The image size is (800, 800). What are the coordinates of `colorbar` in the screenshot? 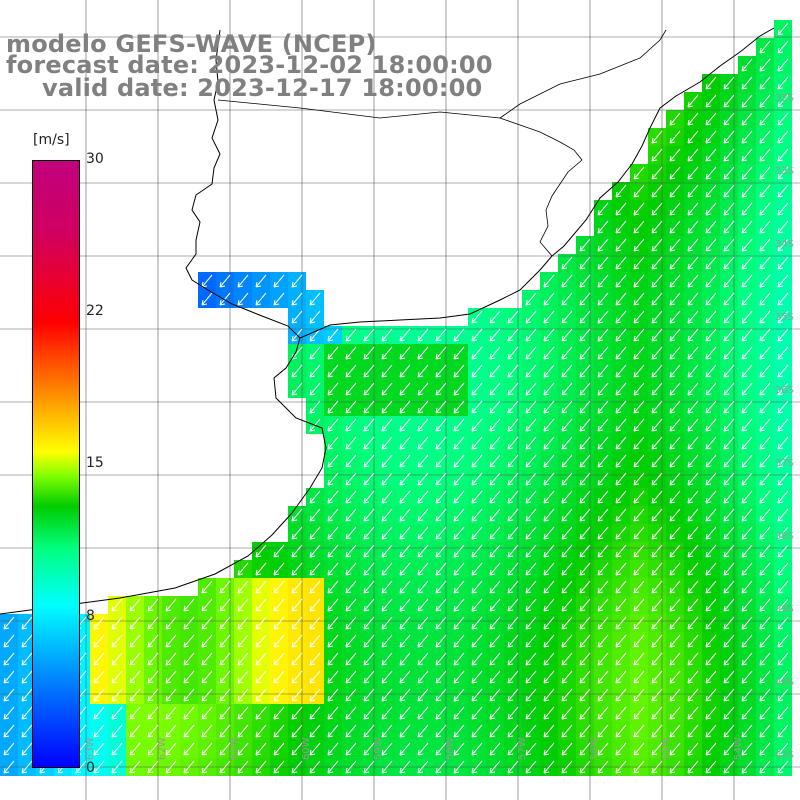 It's located at (56, 464).